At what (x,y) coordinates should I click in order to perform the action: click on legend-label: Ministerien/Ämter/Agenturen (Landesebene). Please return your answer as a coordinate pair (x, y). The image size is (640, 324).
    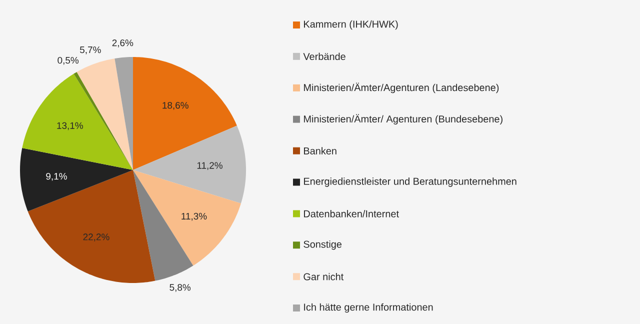
    Looking at the image, I should click on (401, 88).